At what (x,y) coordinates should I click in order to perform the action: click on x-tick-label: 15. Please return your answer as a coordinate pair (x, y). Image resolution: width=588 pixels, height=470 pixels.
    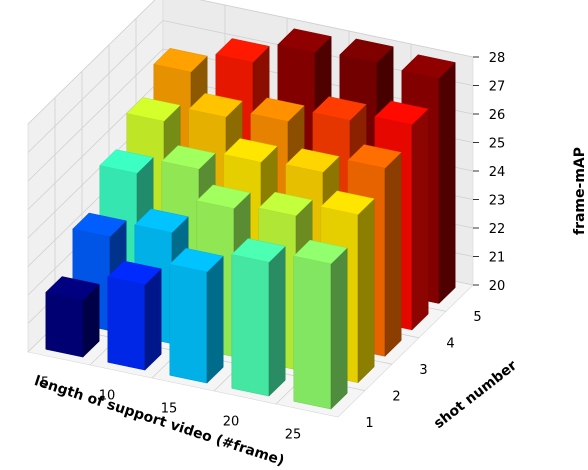
    Looking at the image, I should click on (169, 409).